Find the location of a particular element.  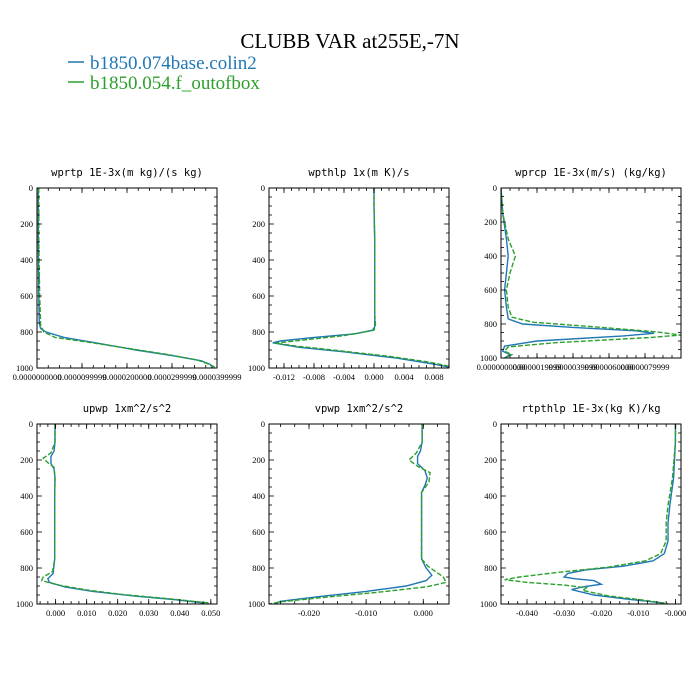

panel-title: wprtp 1E-3x(m kg)/(s kg) is located at coordinates (127, 173).